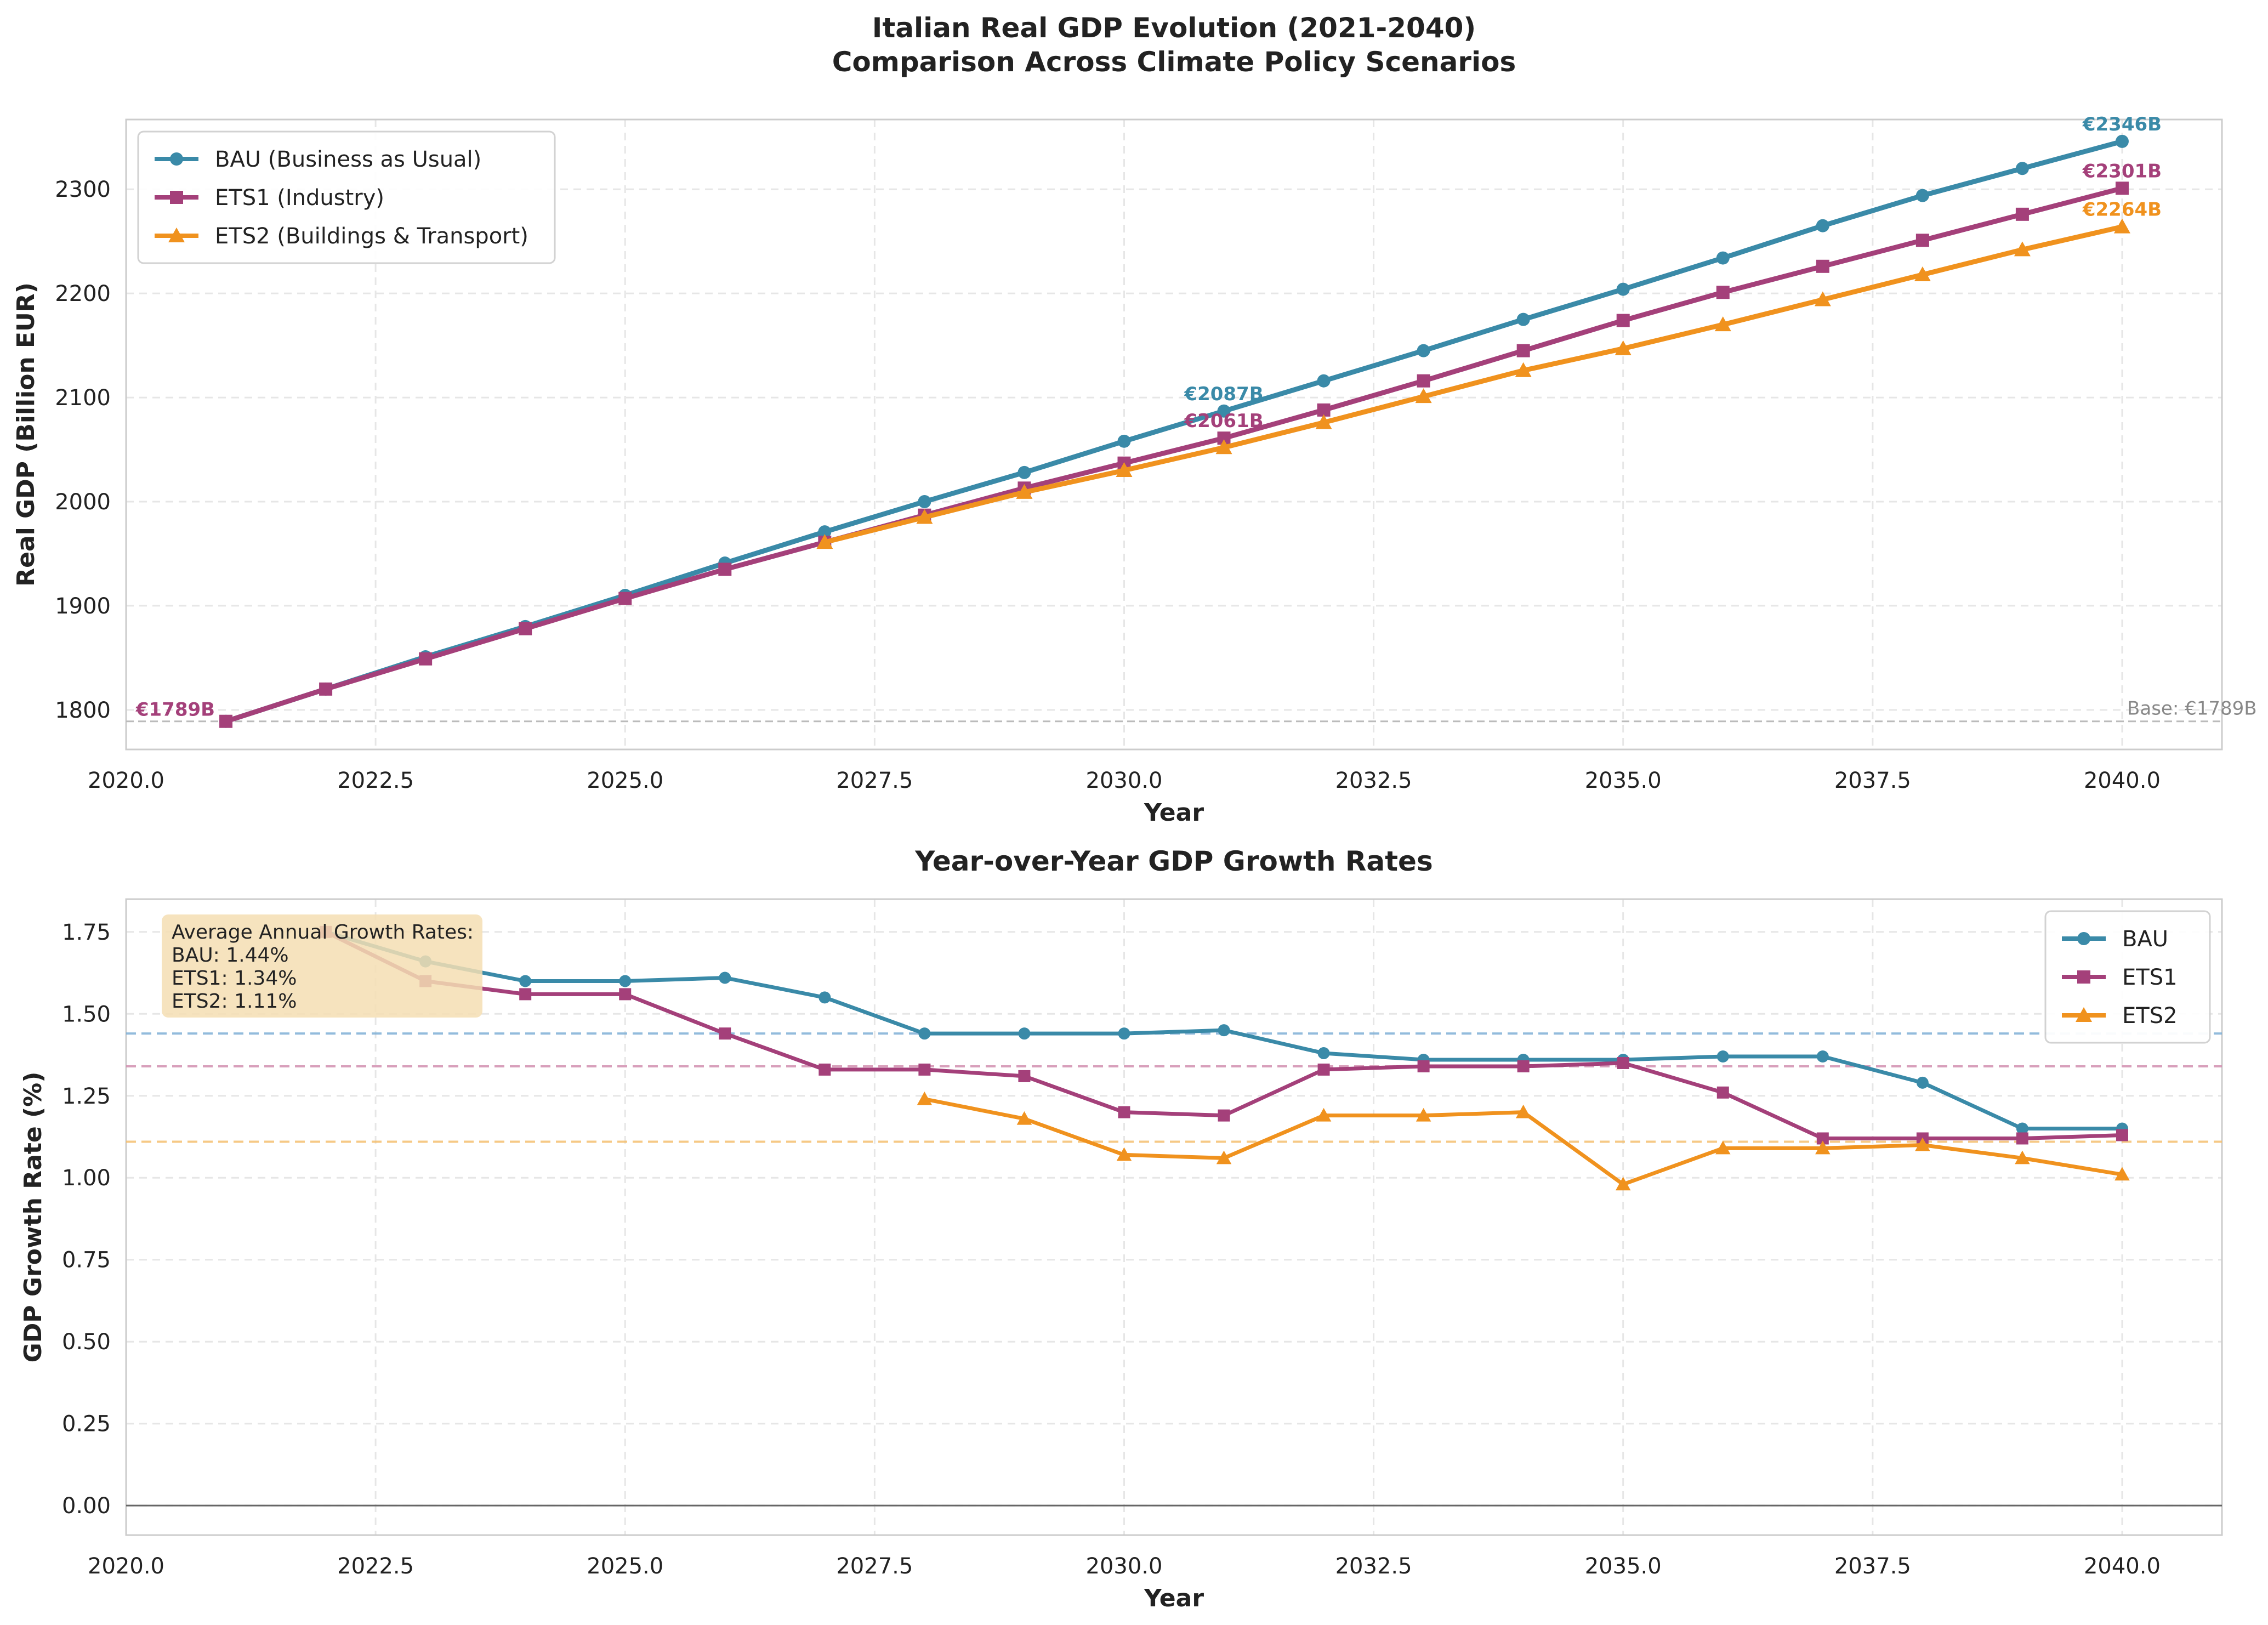 The width and height of the screenshot is (2268, 1625). I want to click on series-line, so click(1473, 384).